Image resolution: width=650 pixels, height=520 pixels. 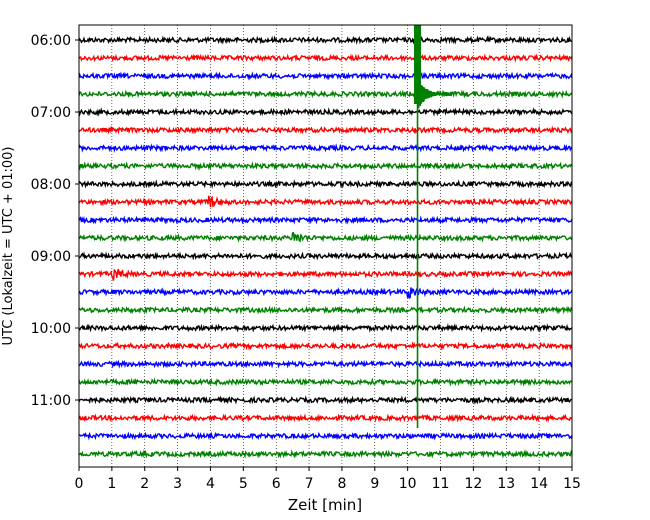 What do you see at coordinates (144, 484) in the screenshot?
I see `x-tick-label: 2` at bounding box center [144, 484].